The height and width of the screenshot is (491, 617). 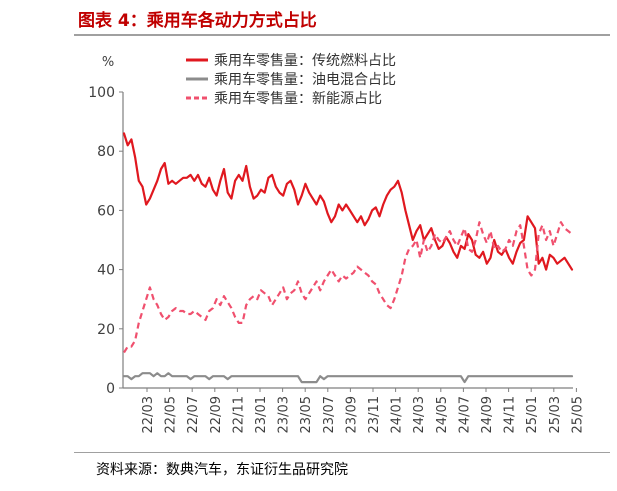 I want to click on x-tick-label: 22/03, so click(x=148, y=414).